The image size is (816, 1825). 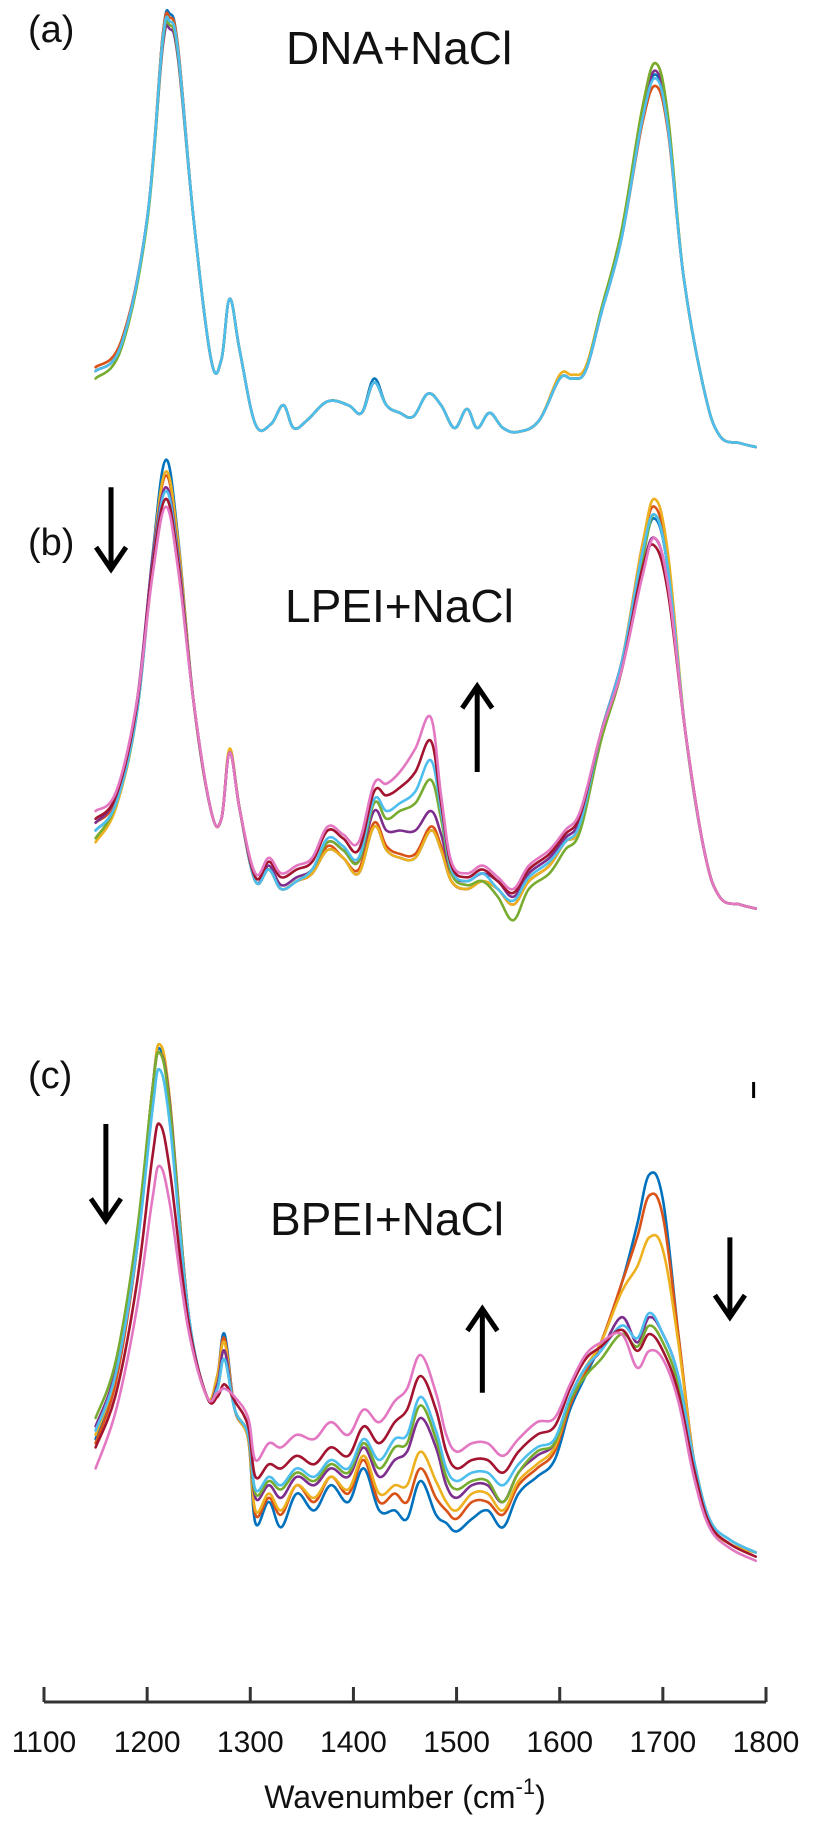 What do you see at coordinates (399, 48) in the screenshot?
I see `panel-a-title: DNA+NaCl` at bounding box center [399, 48].